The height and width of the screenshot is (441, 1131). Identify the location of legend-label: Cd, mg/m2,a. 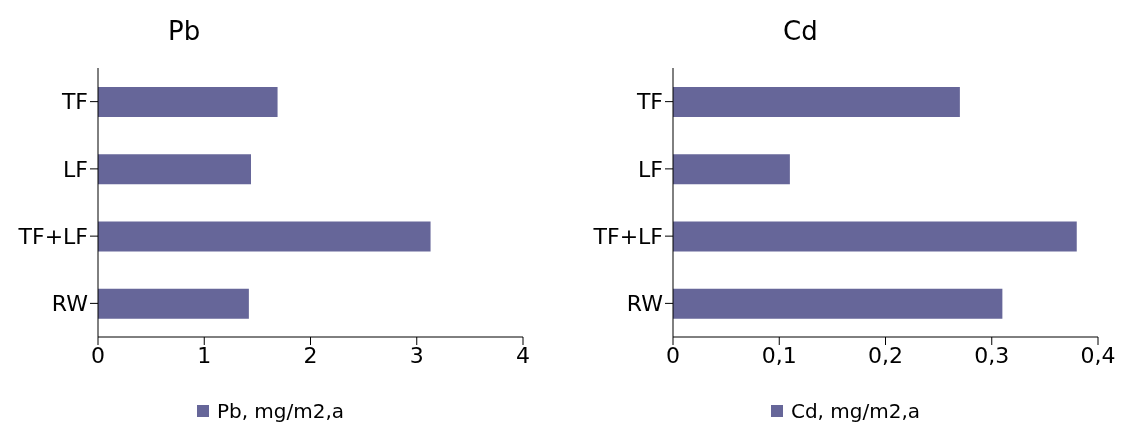
(855, 411).